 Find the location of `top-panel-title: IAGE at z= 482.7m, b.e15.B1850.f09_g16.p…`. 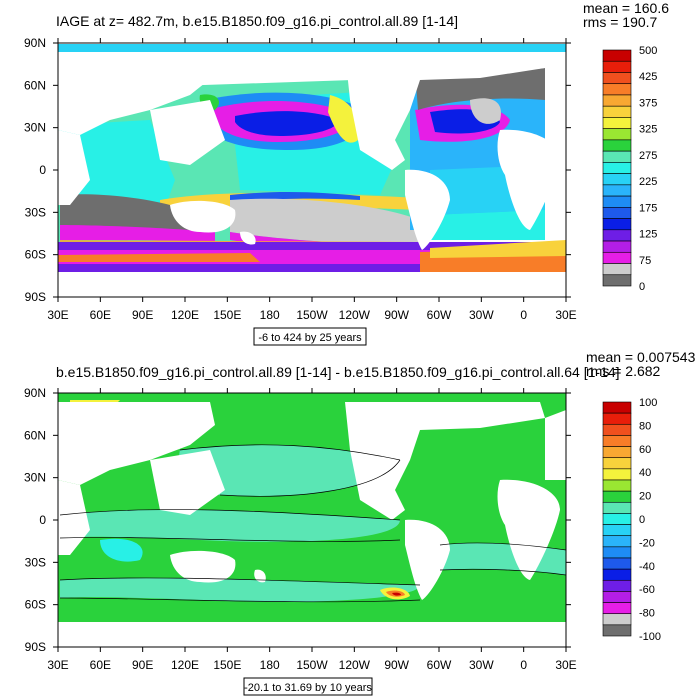

top-panel-title: IAGE at z= 482.7m, b.e15.B1850.f09_g16.p… is located at coordinates (257, 21).